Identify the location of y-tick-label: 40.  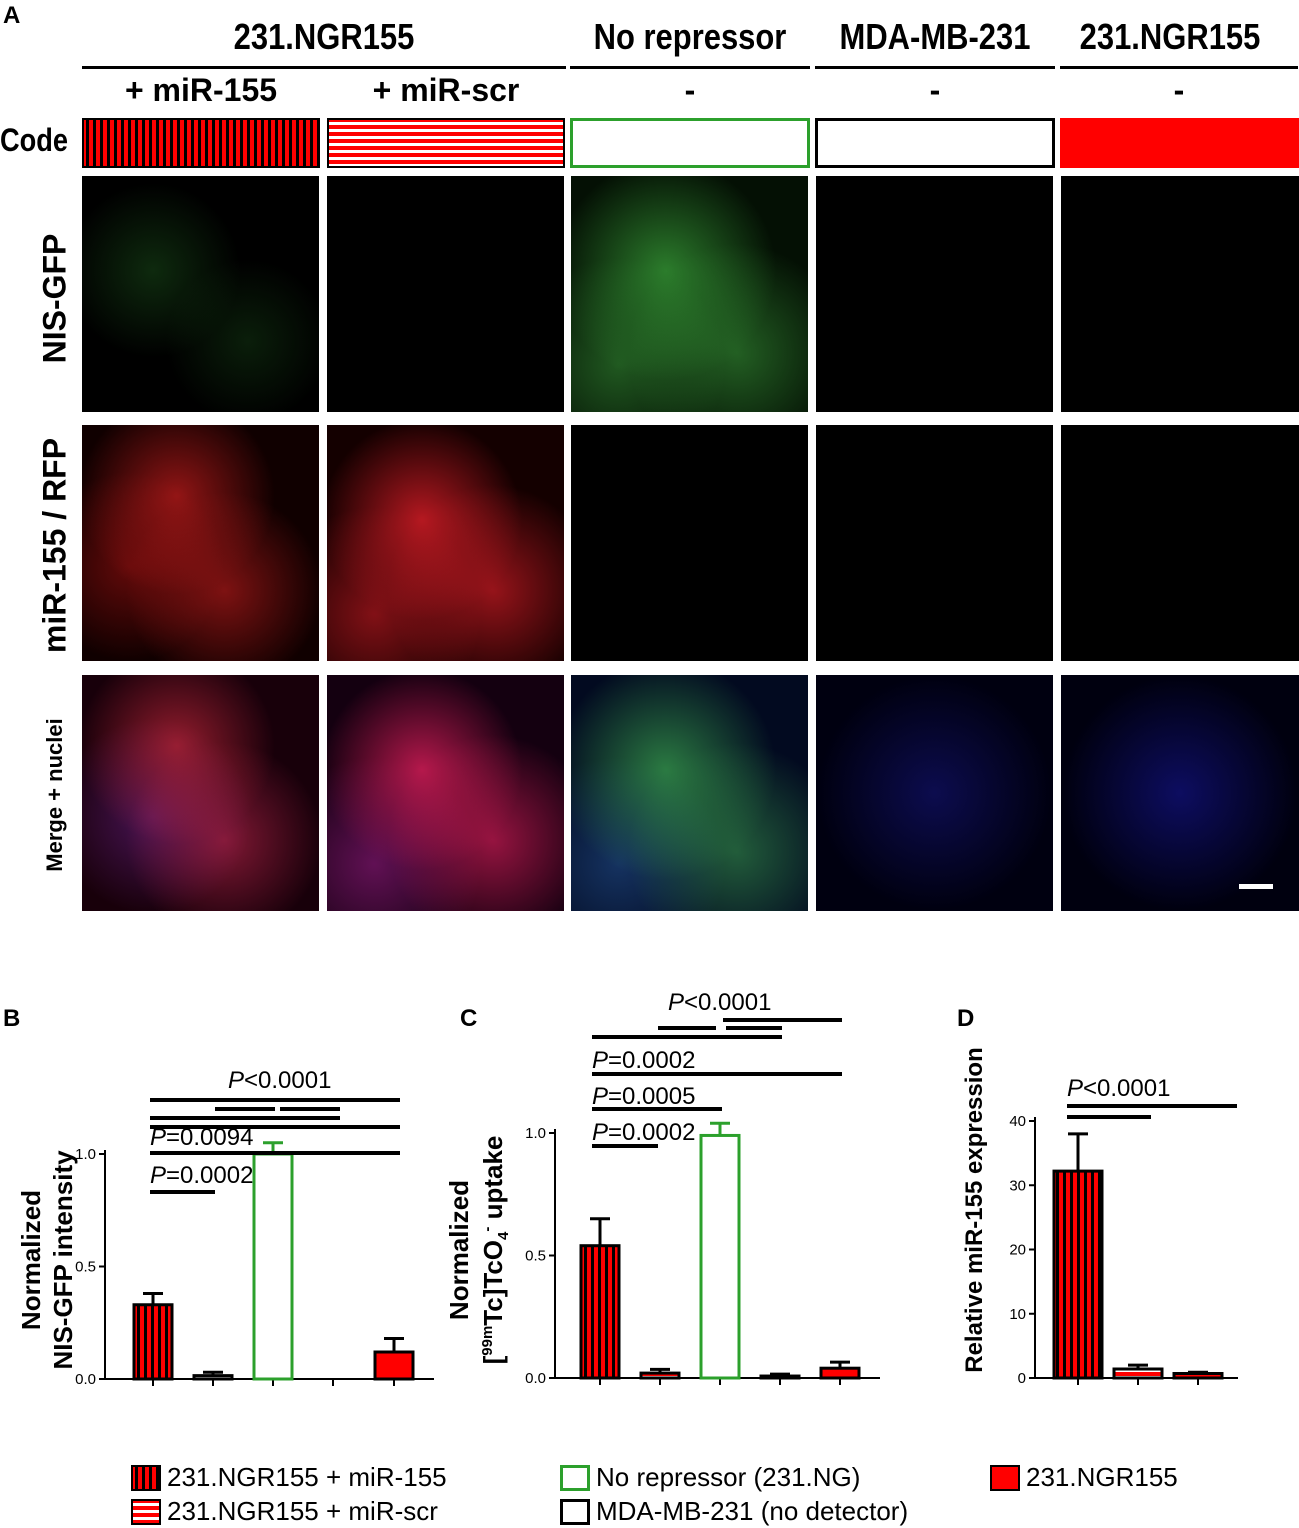
(1017, 1121).